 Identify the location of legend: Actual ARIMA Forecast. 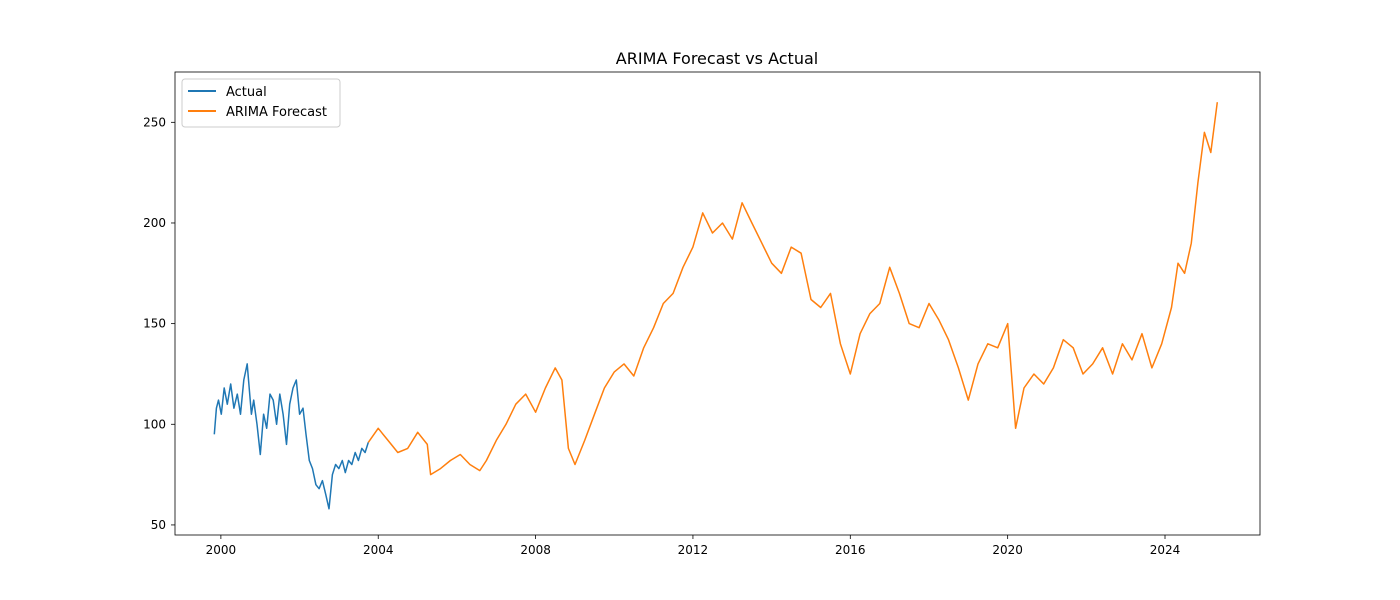
(261, 103).